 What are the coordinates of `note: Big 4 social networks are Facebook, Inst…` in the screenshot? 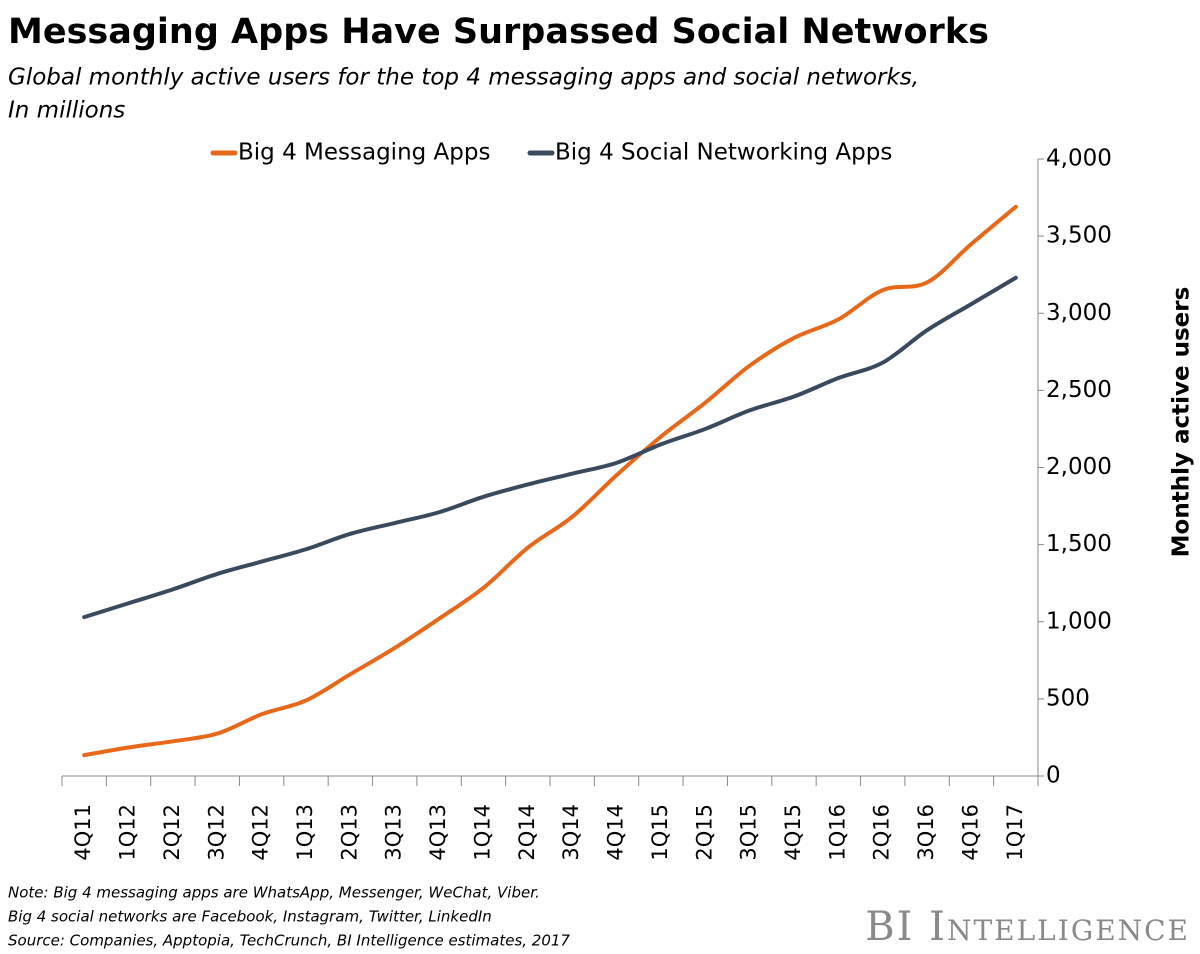 It's located at (250, 917).